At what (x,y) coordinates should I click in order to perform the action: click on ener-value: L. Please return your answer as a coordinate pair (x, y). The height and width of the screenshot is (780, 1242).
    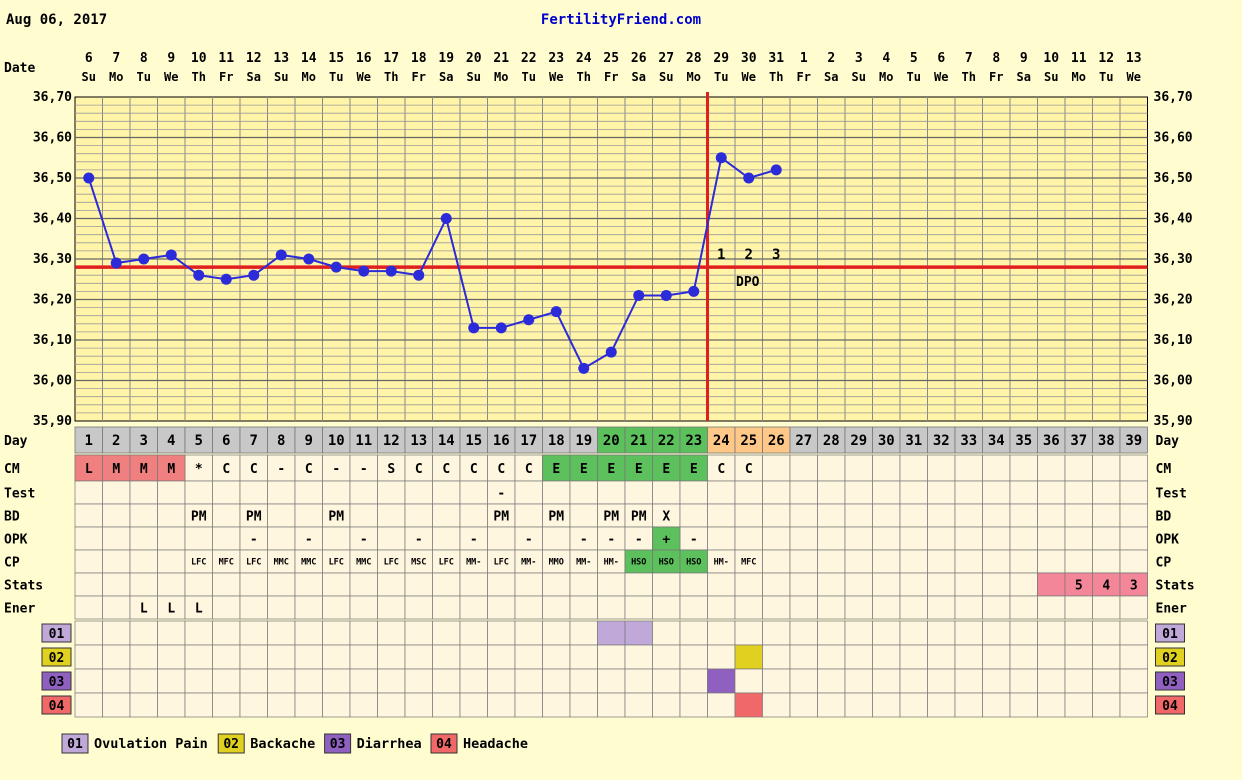
    Looking at the image, I should click on (199, 609).